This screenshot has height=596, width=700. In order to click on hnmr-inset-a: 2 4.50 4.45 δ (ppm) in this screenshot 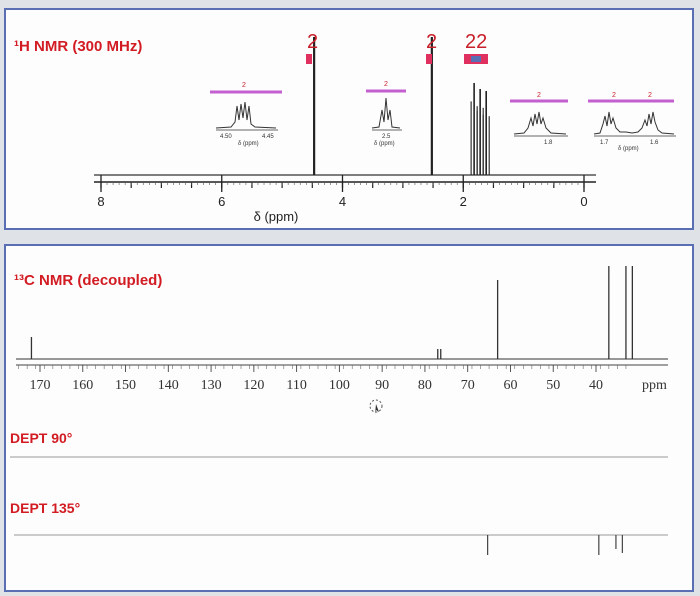, I will do `click(246, 114)`.